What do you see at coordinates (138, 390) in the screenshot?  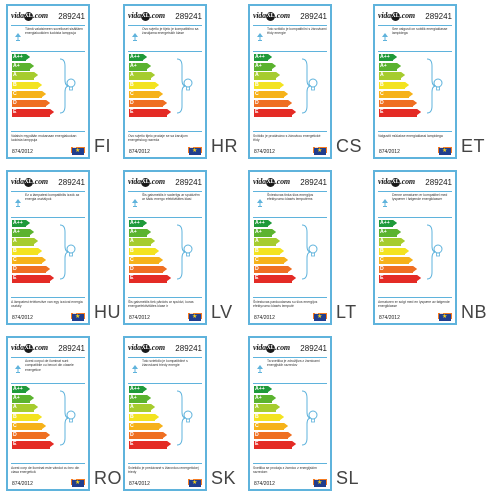 I see `energy-class-bar: A++` at bounding box center [138, 390].